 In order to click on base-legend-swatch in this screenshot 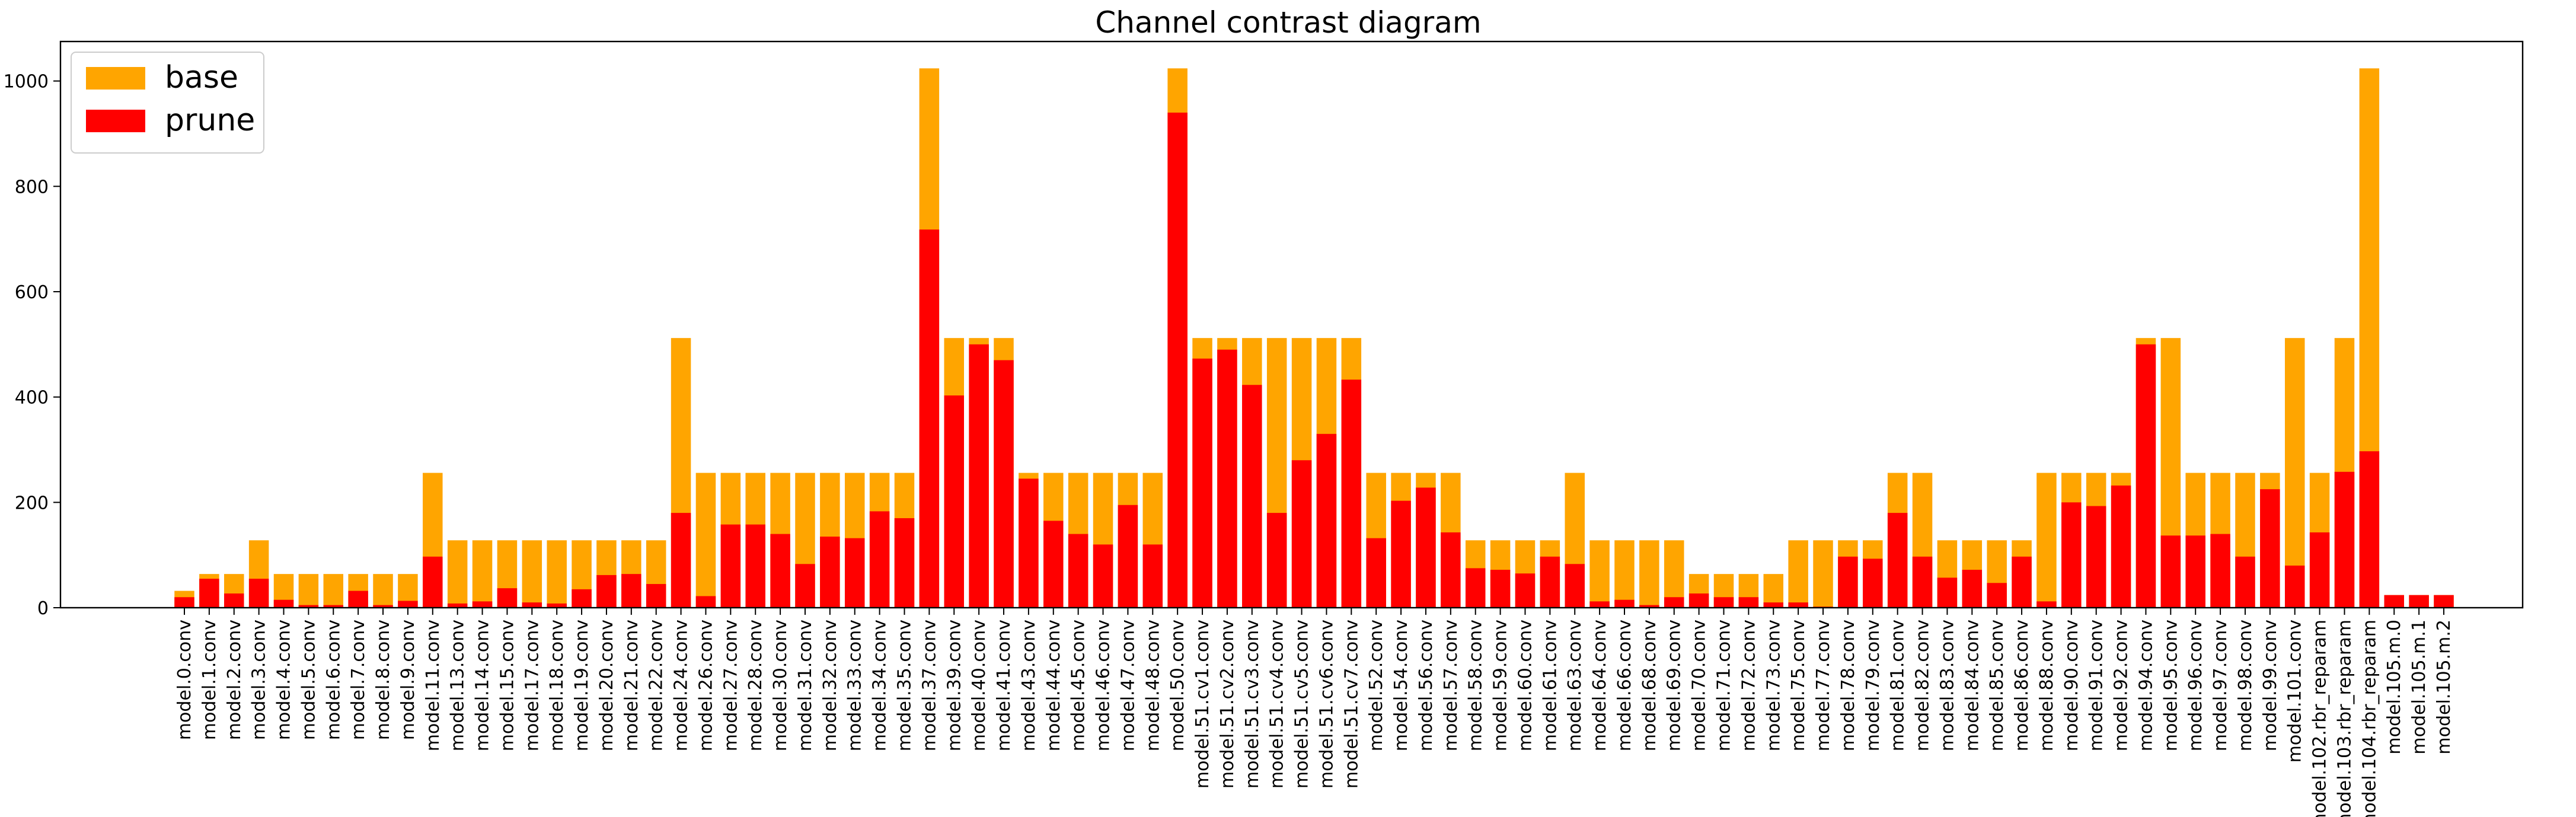, I will do `click(115, 78)`.